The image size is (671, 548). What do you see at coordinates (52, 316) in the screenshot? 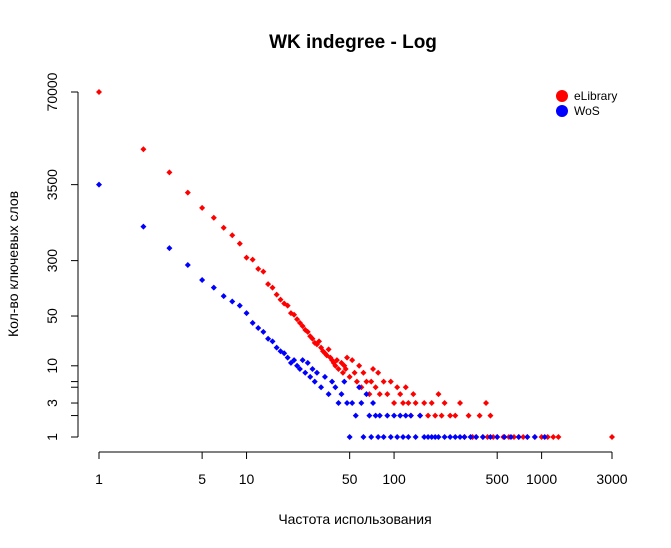
I see `y-tick-label: 50` at bounding box center [52, 316].